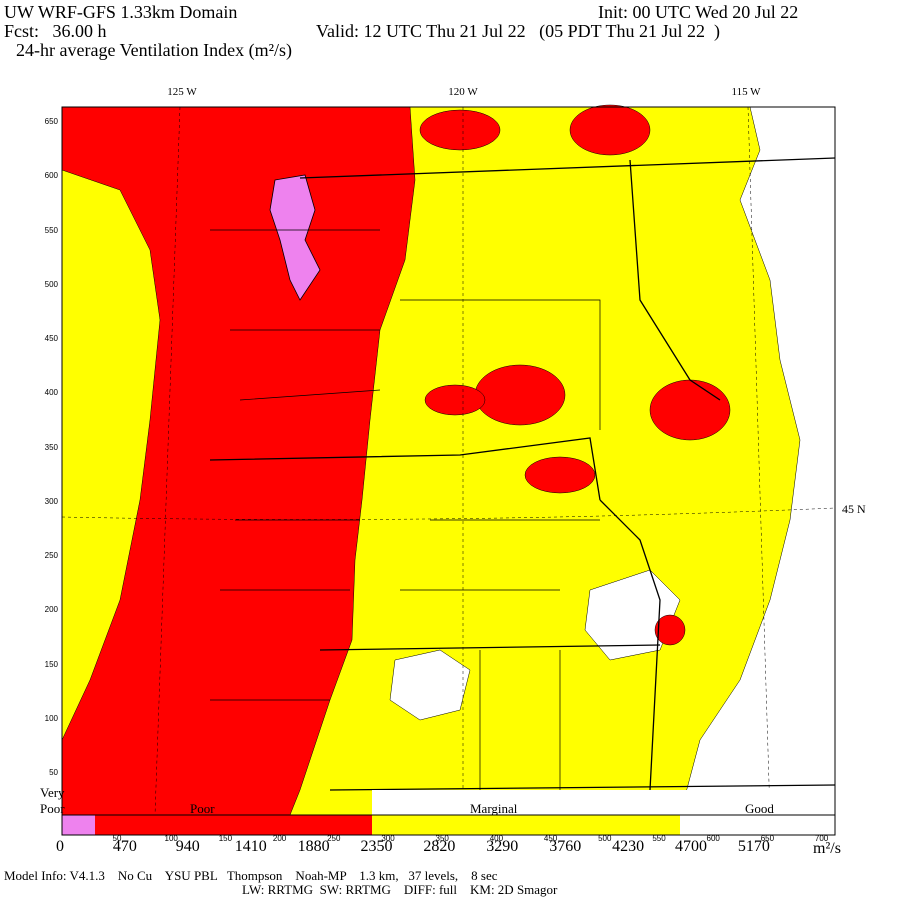 The height and width of the screenshot is (900, 900). I want to click on x-grid-label: 200, so click(279, 838).